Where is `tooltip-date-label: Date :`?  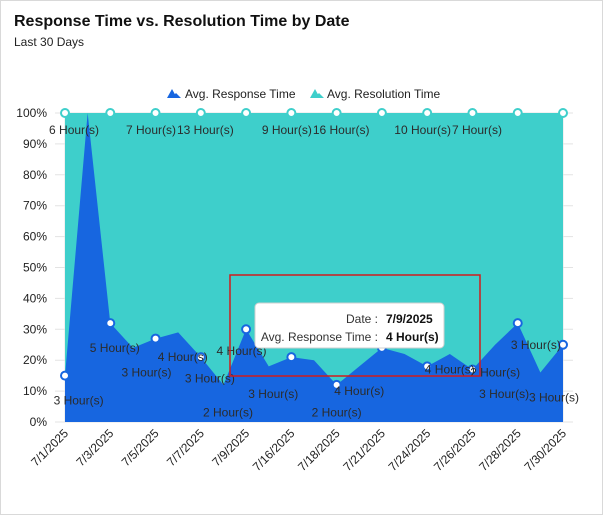
tooltip-date-label: Date : is located at coordinates (362, 319).